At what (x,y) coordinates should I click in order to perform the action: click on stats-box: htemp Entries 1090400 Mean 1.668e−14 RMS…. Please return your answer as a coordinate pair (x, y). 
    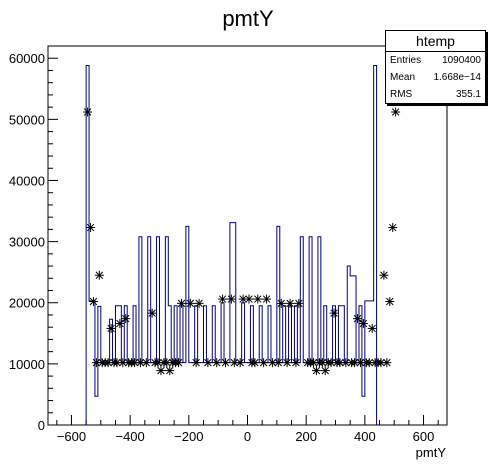
    Looking at the image, I should click on (435, 67).